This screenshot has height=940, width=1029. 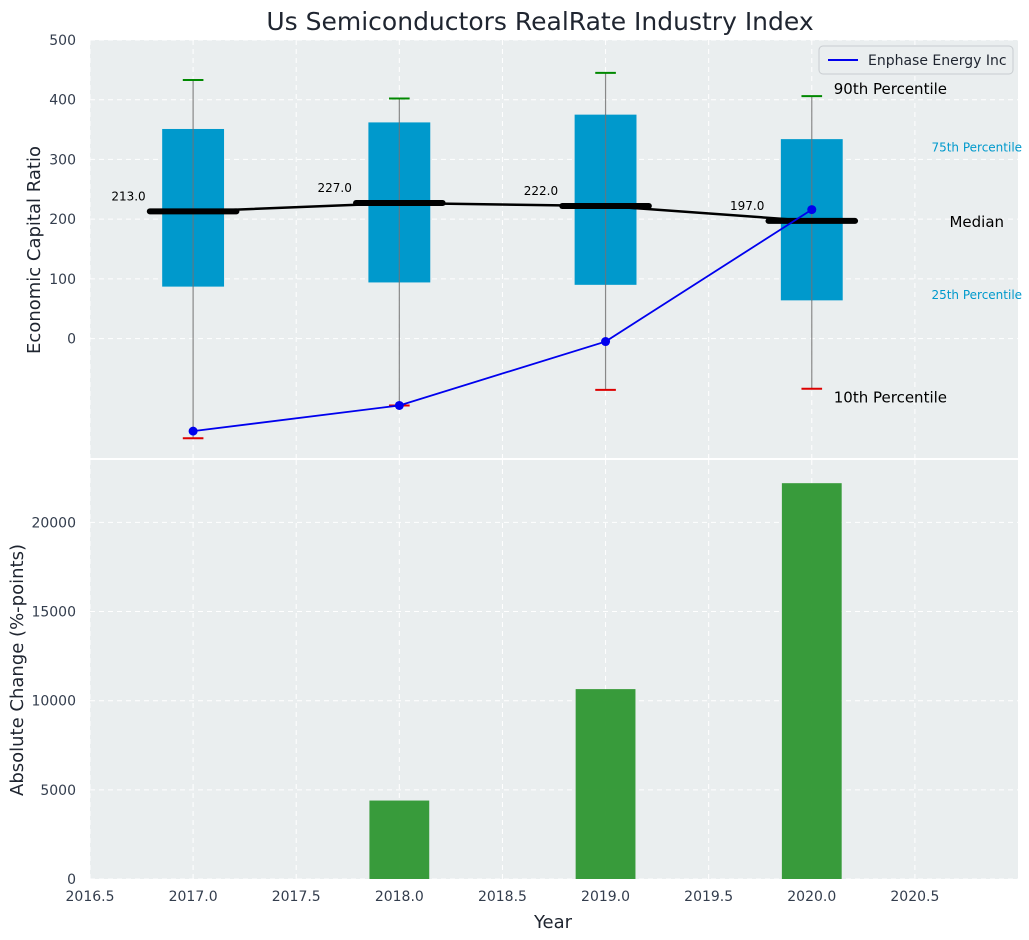 What do you see at coordinates (128, 196) in the screenshot?
I see `median-value-label: 213.0` at bounding box center [128, 196].